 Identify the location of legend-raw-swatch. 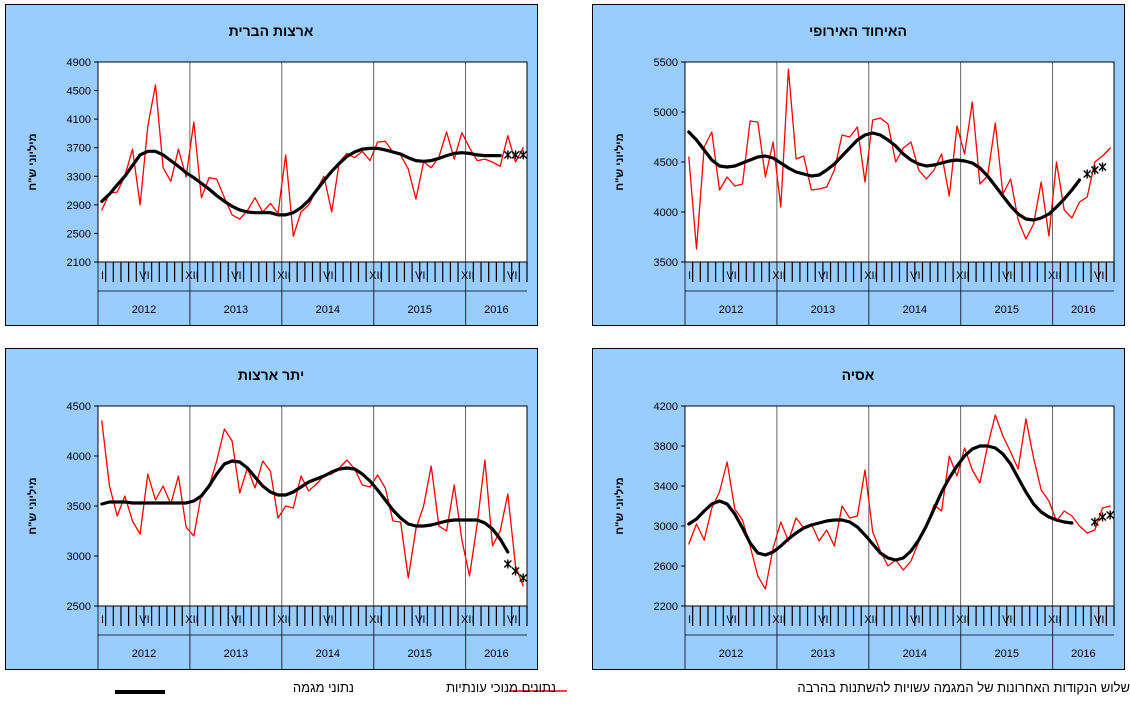
(538, 691).